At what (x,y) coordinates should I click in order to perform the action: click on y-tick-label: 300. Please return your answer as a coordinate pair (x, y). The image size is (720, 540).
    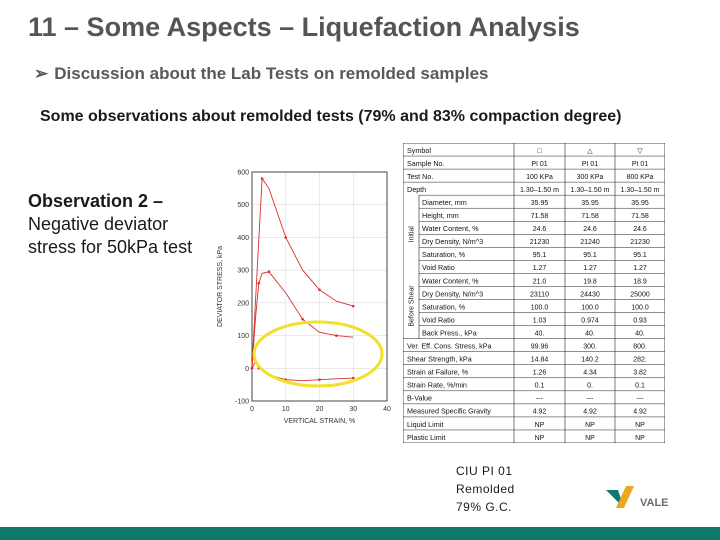
    Looking at the image, I should click on (243, 271).